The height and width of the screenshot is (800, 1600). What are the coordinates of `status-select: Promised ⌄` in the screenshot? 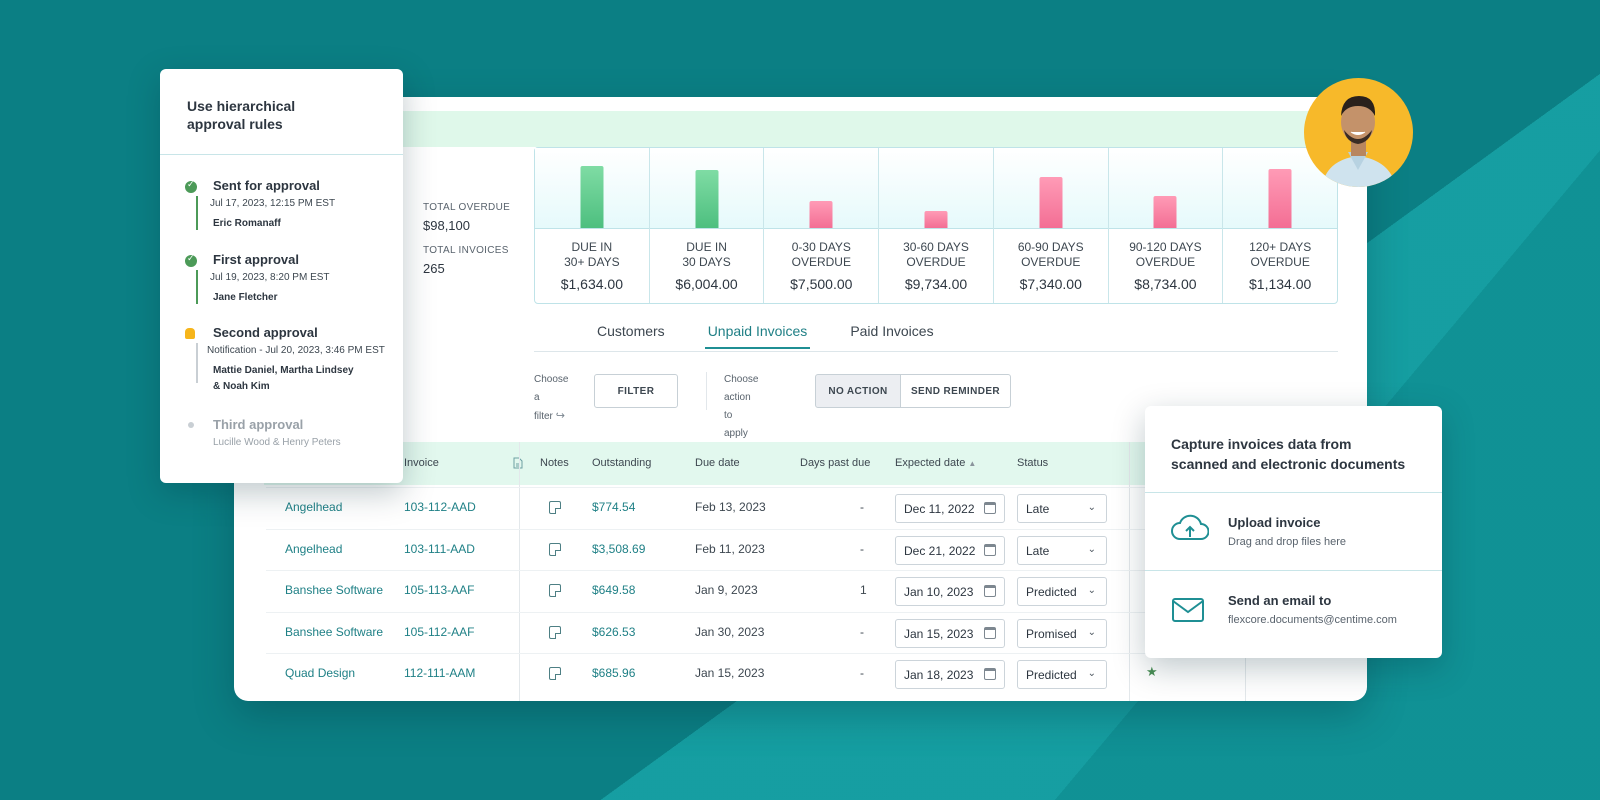 It's located at (1062, 633).